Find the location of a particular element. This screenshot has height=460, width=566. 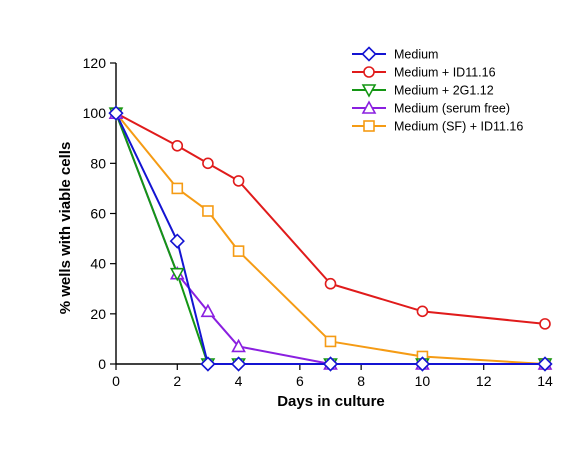

legend-label: Medium + 2G1.12 is located at coordinates (444, 91).